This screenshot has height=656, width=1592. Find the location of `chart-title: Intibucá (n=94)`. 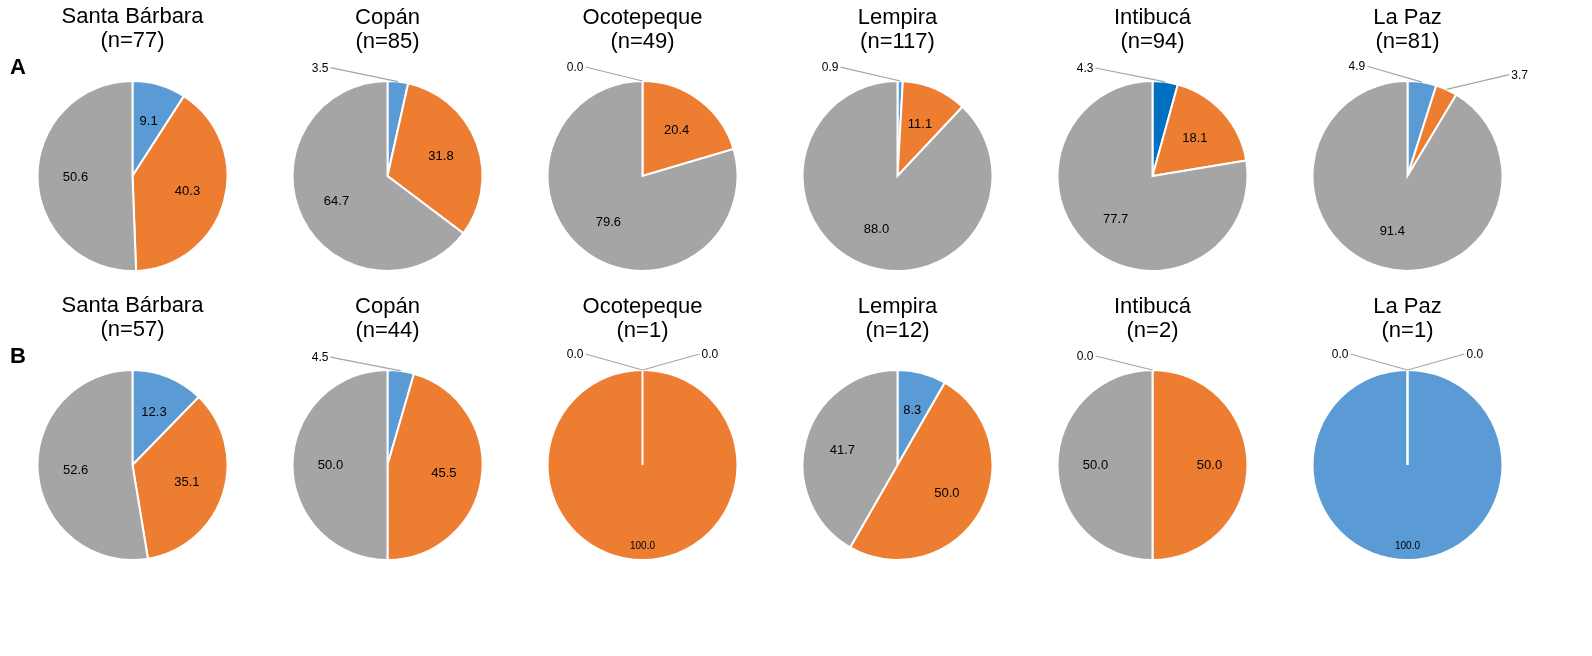

chart-title: Intibucá (n=94) is located at coordinates (1152, 28).